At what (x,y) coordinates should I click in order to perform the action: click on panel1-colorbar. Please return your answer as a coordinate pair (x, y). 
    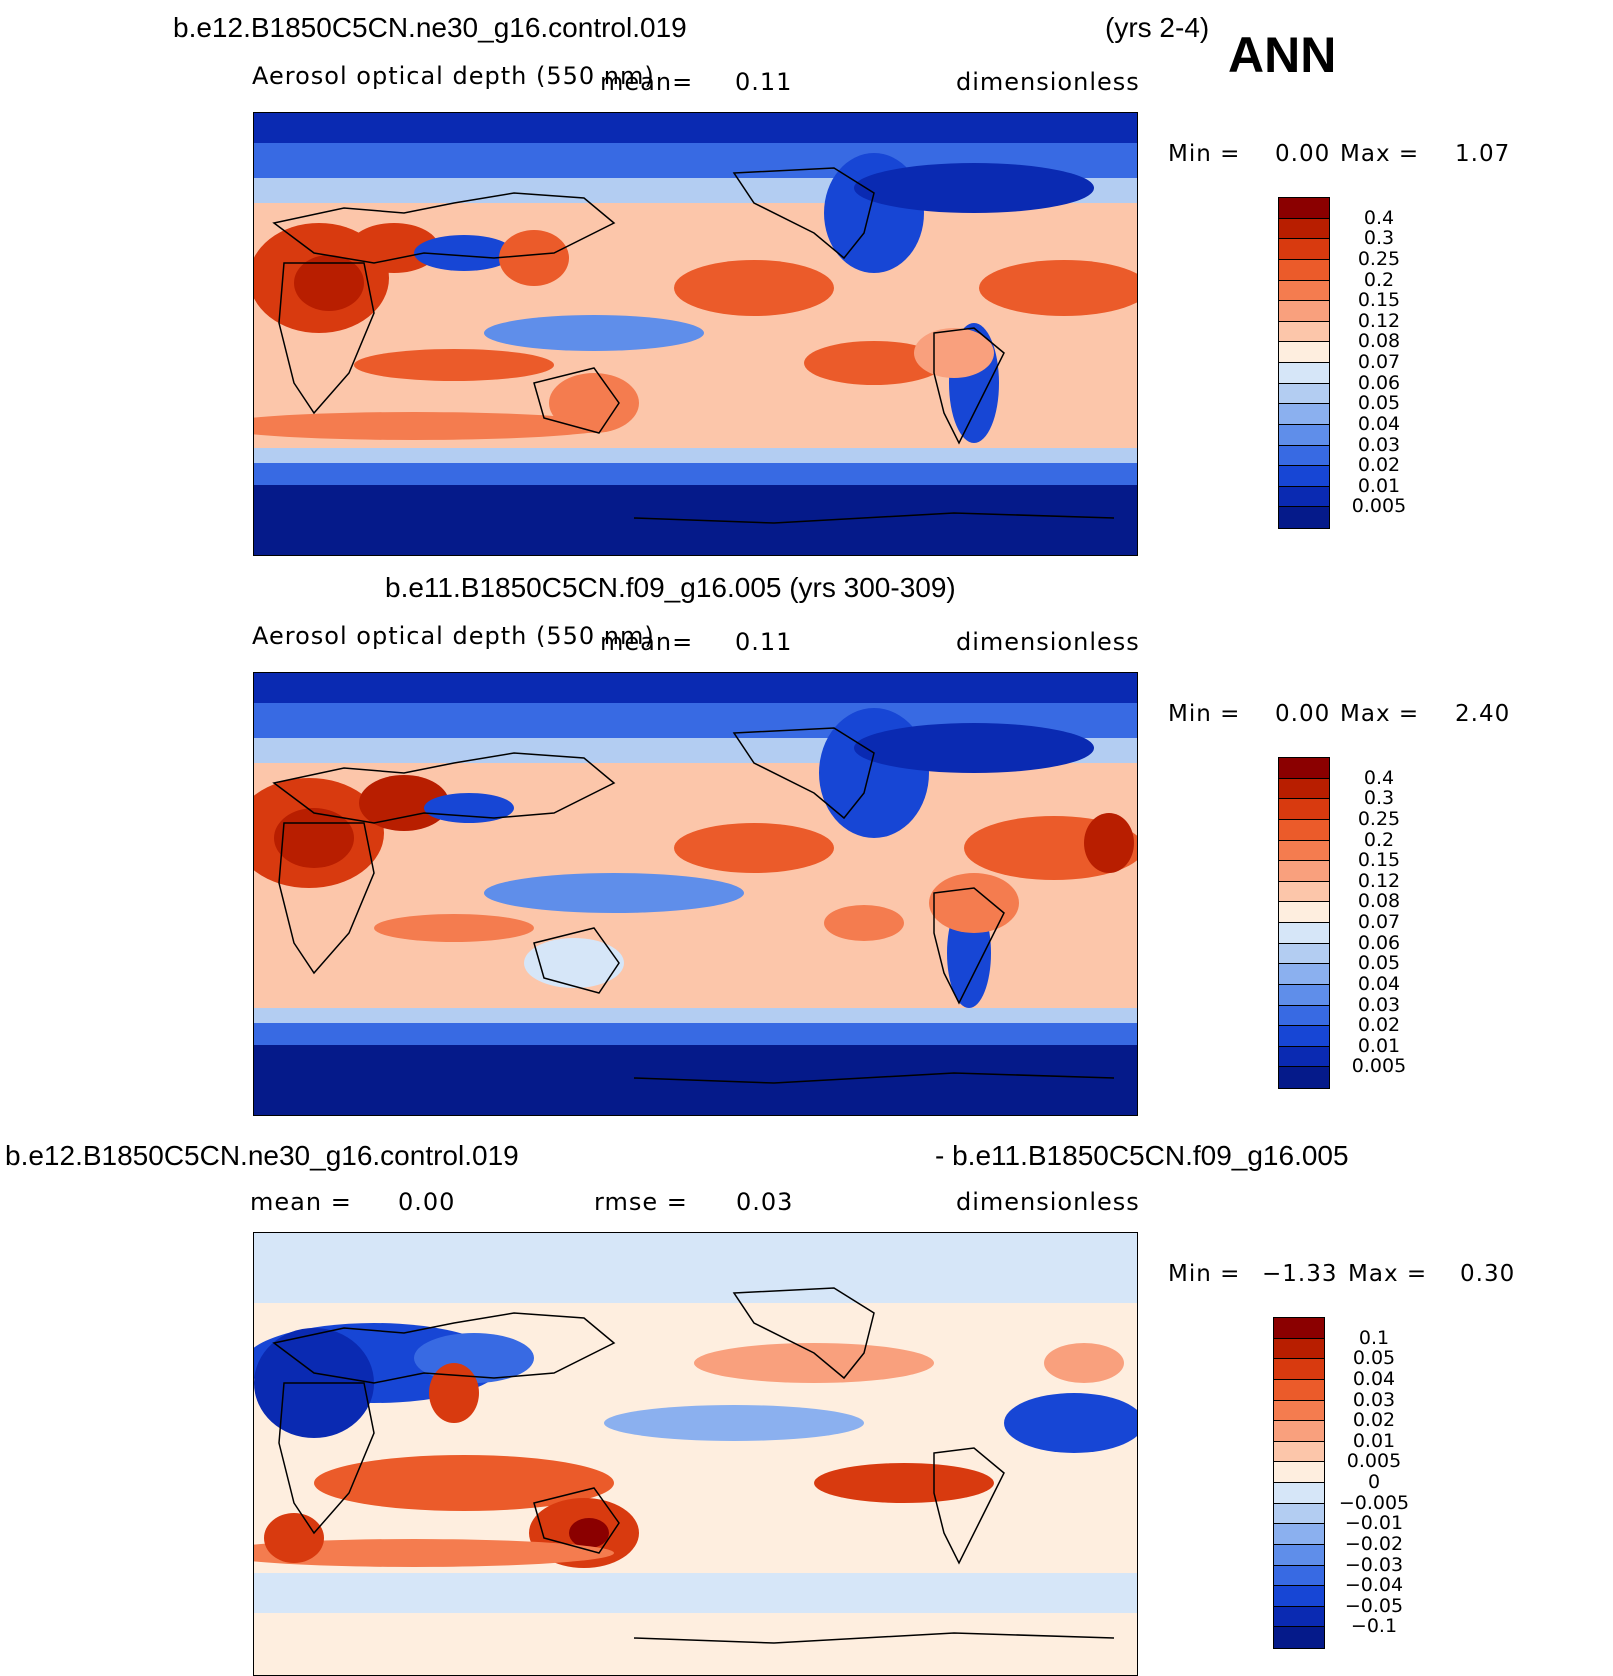
    Looking at the image, I should click on (1304, 363).